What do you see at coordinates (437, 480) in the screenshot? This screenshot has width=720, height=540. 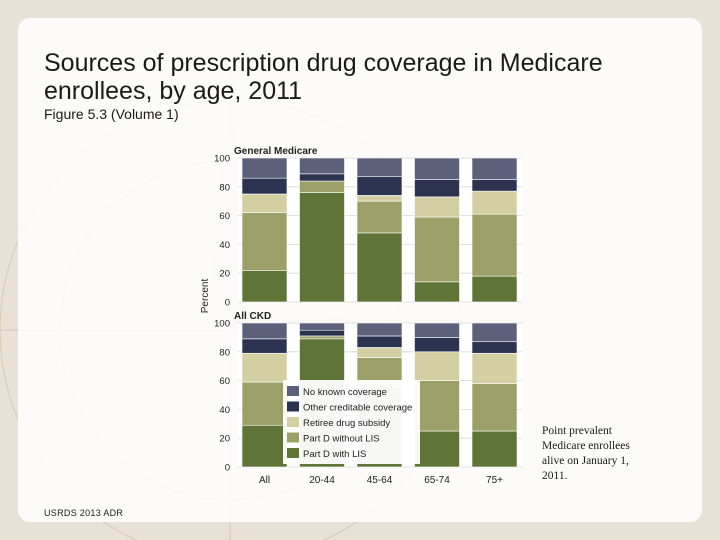 I see `x-tick-label: 65-74` at bounding box center [437, 480].